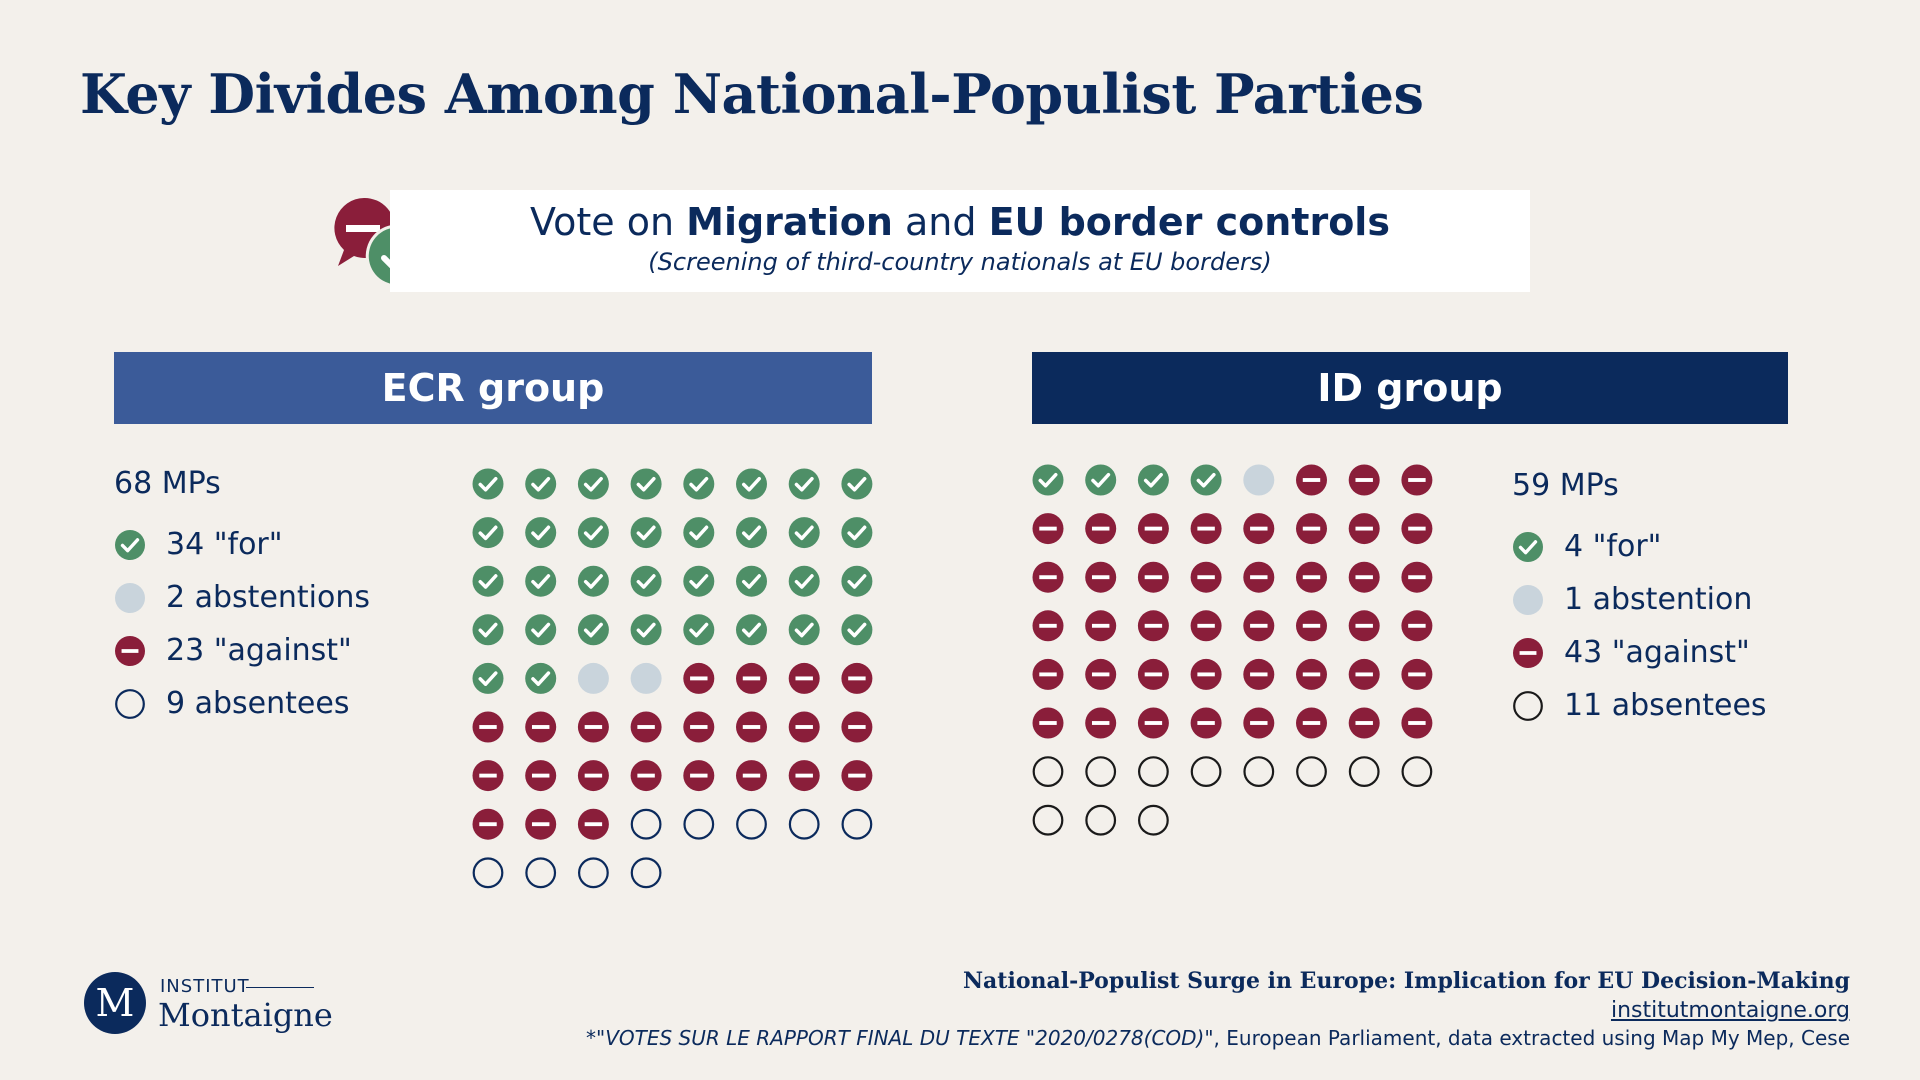 The height and width of the screenshot is (1080, 1920). What do you see at coordinates (1189, 222) in the screenshot?
I see `vote-topic-border-controls: EU border controls` at bounding box center [1189, 222].